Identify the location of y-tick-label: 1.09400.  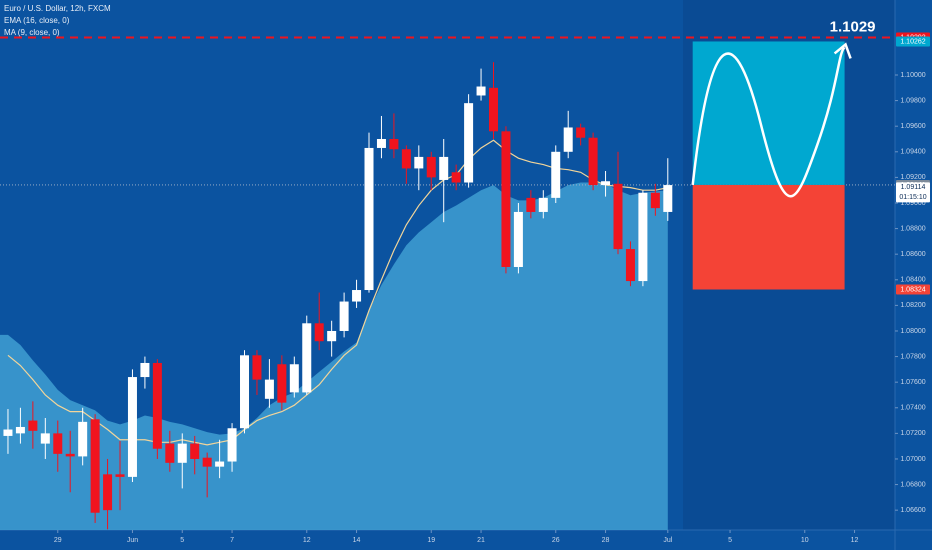
(912, 152).